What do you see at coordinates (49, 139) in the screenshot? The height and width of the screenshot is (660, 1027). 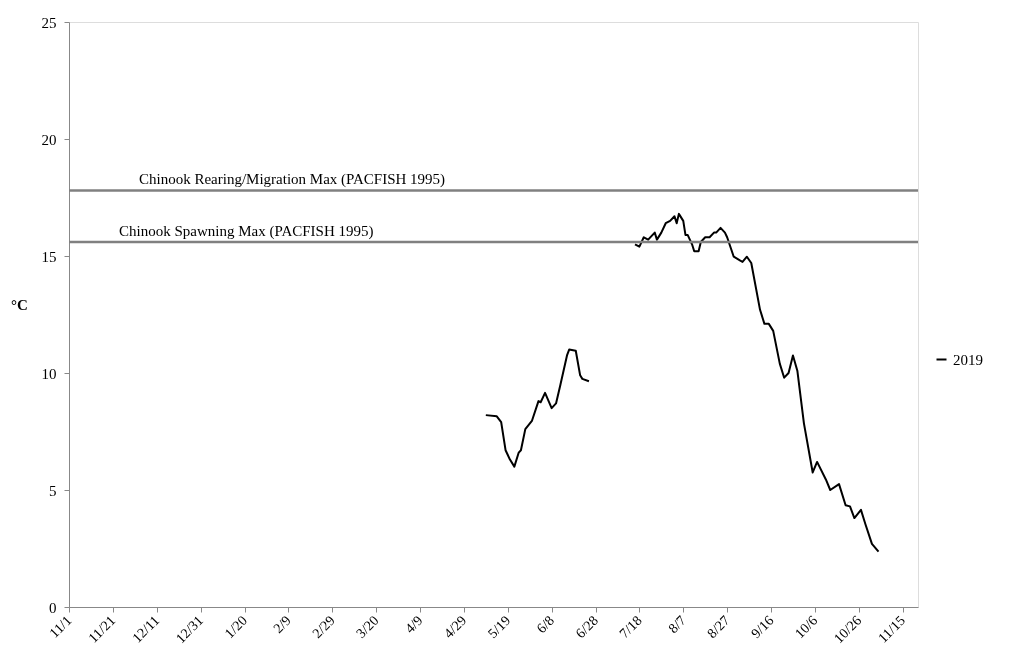 I see `y-tick-label: 20` at bounding box center [49, 139].